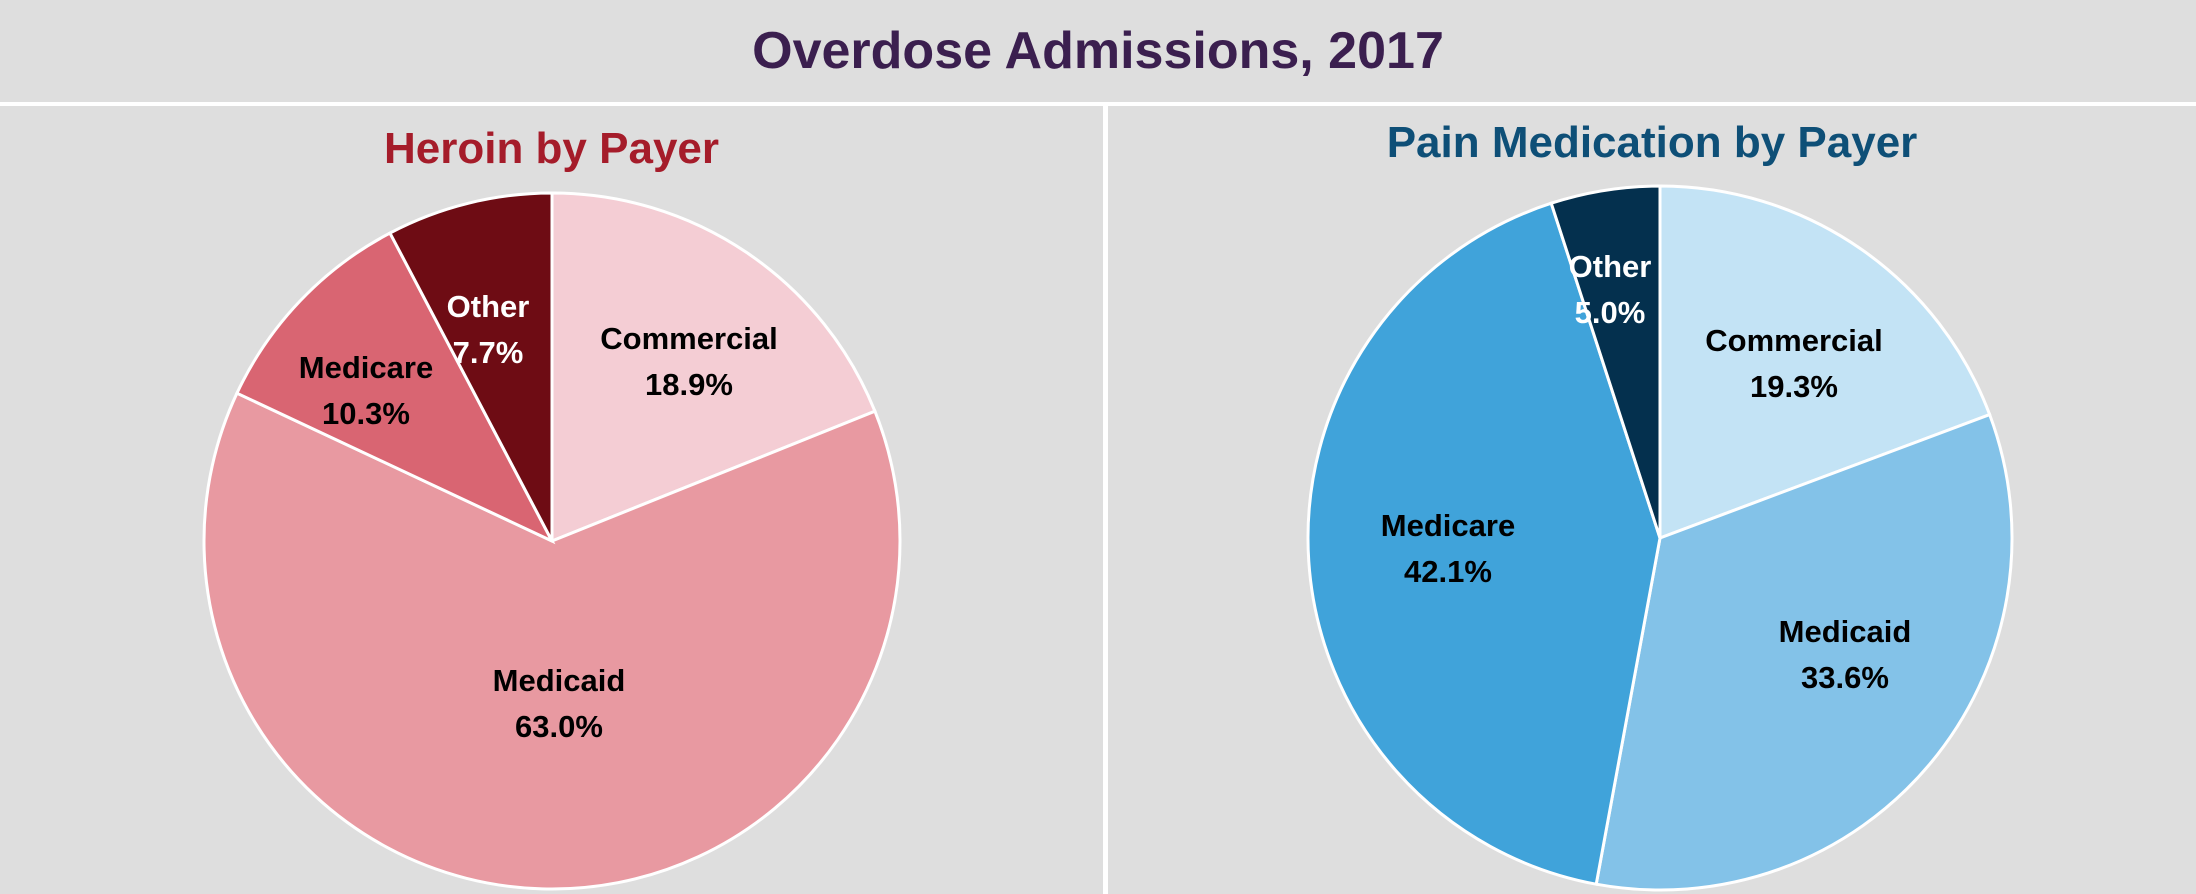 Image resolution: width=2196 pixels, height=894 pixels. Describe the element at coordinates (1845, 677) in the screenshot. I see `pain-medication-value-medicaid: 33.6%` at that location.